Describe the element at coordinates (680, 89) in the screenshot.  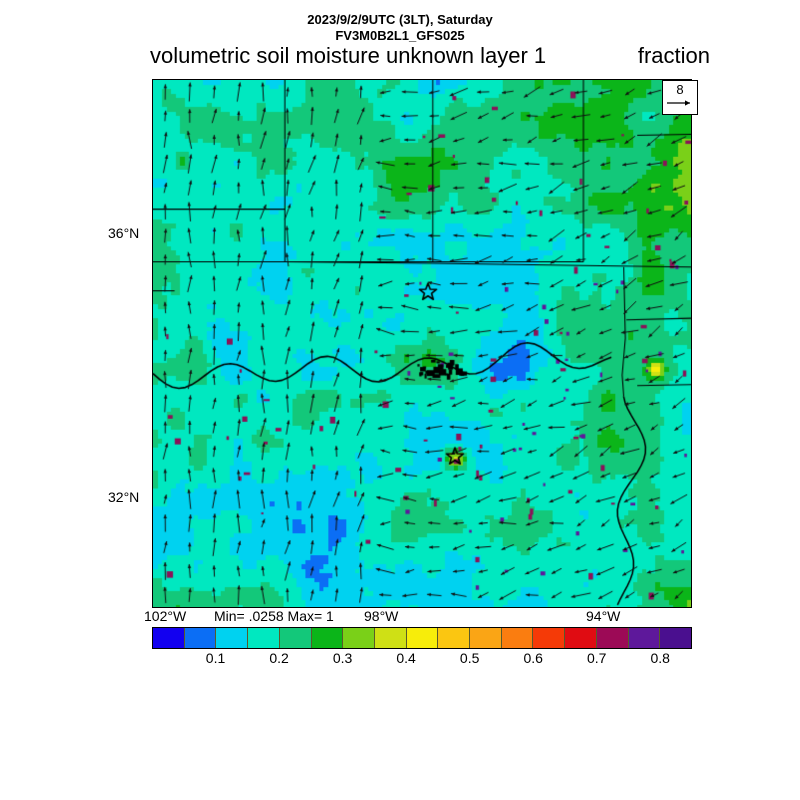
I see `wind-reference-value: 8` at that location.